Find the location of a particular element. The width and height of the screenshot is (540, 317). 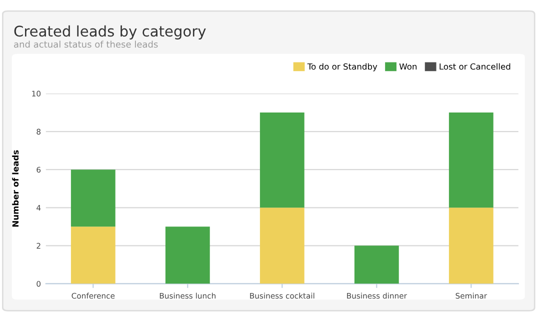

chart-subtitle: and actual status of these leads is located at coordinates (86, 44).